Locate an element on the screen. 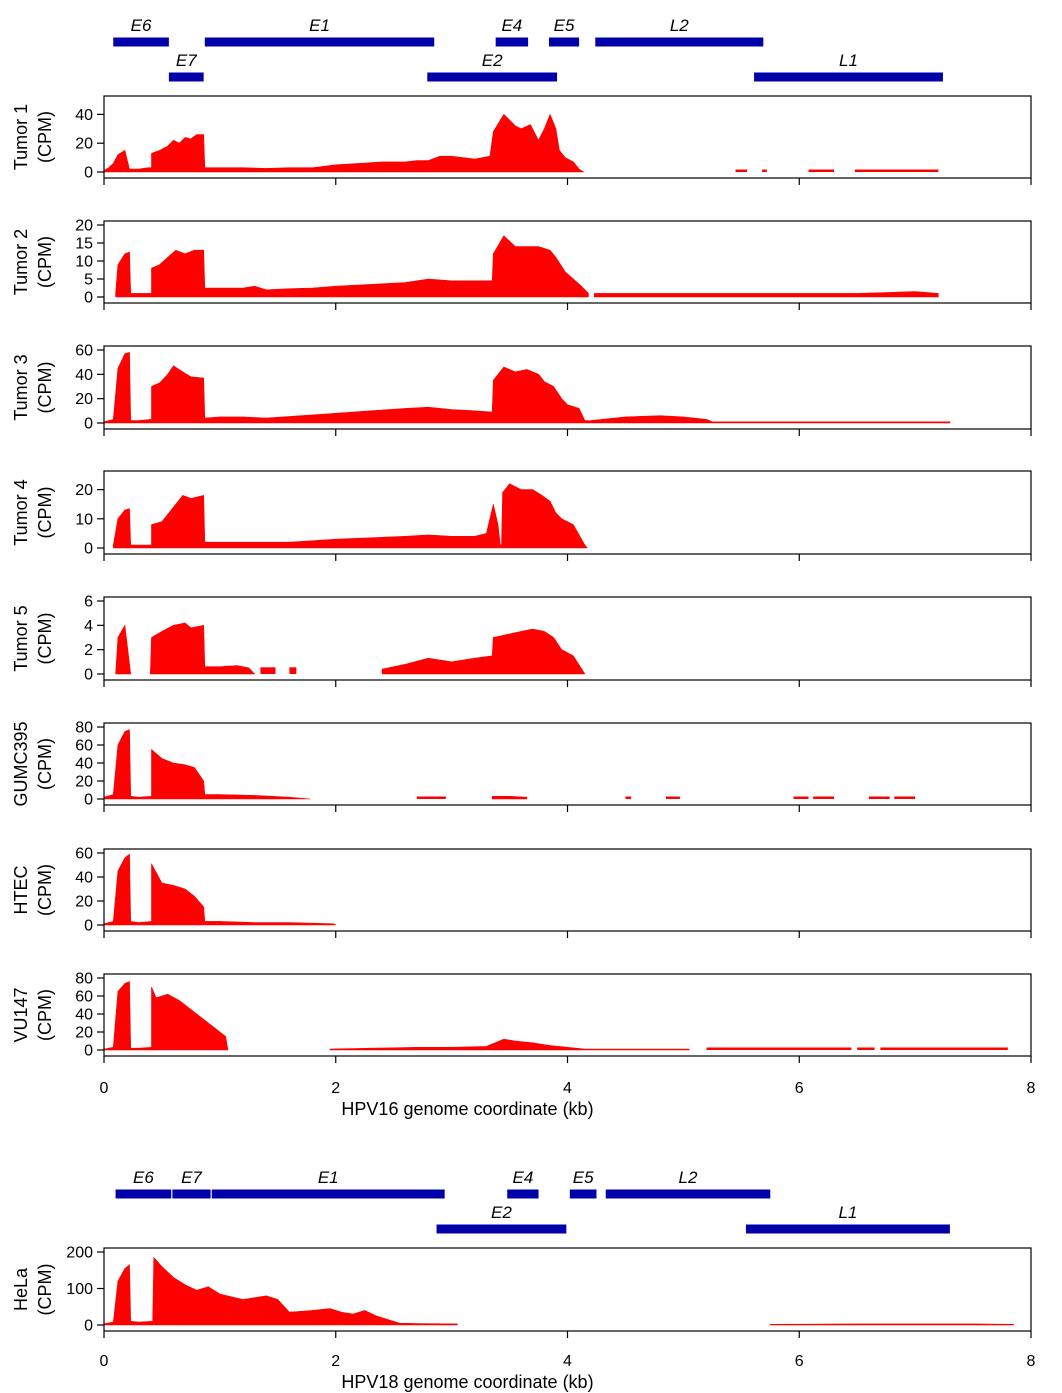 The height and width of the screenshot is (1393, 1062). y-tick-label: 100 is located at coordinates (79, 1289).